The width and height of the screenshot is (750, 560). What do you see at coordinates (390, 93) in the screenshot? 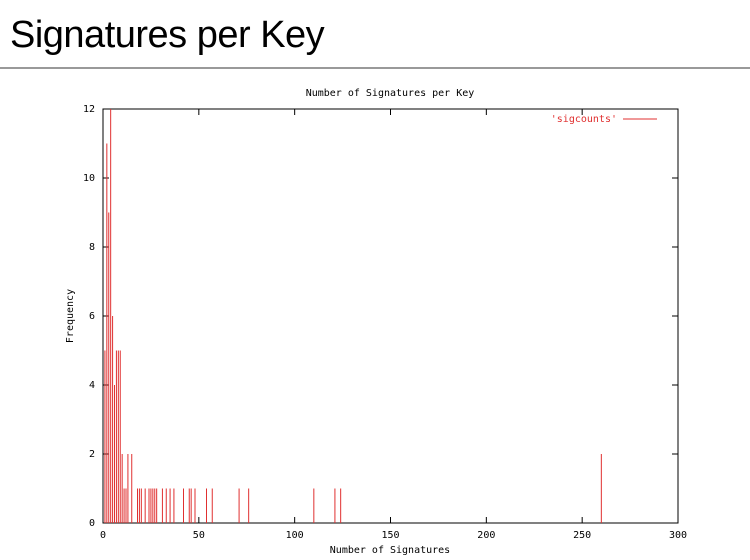
I see `chart-title: Number of Signatures per Key` at bounding box center [390, 93].